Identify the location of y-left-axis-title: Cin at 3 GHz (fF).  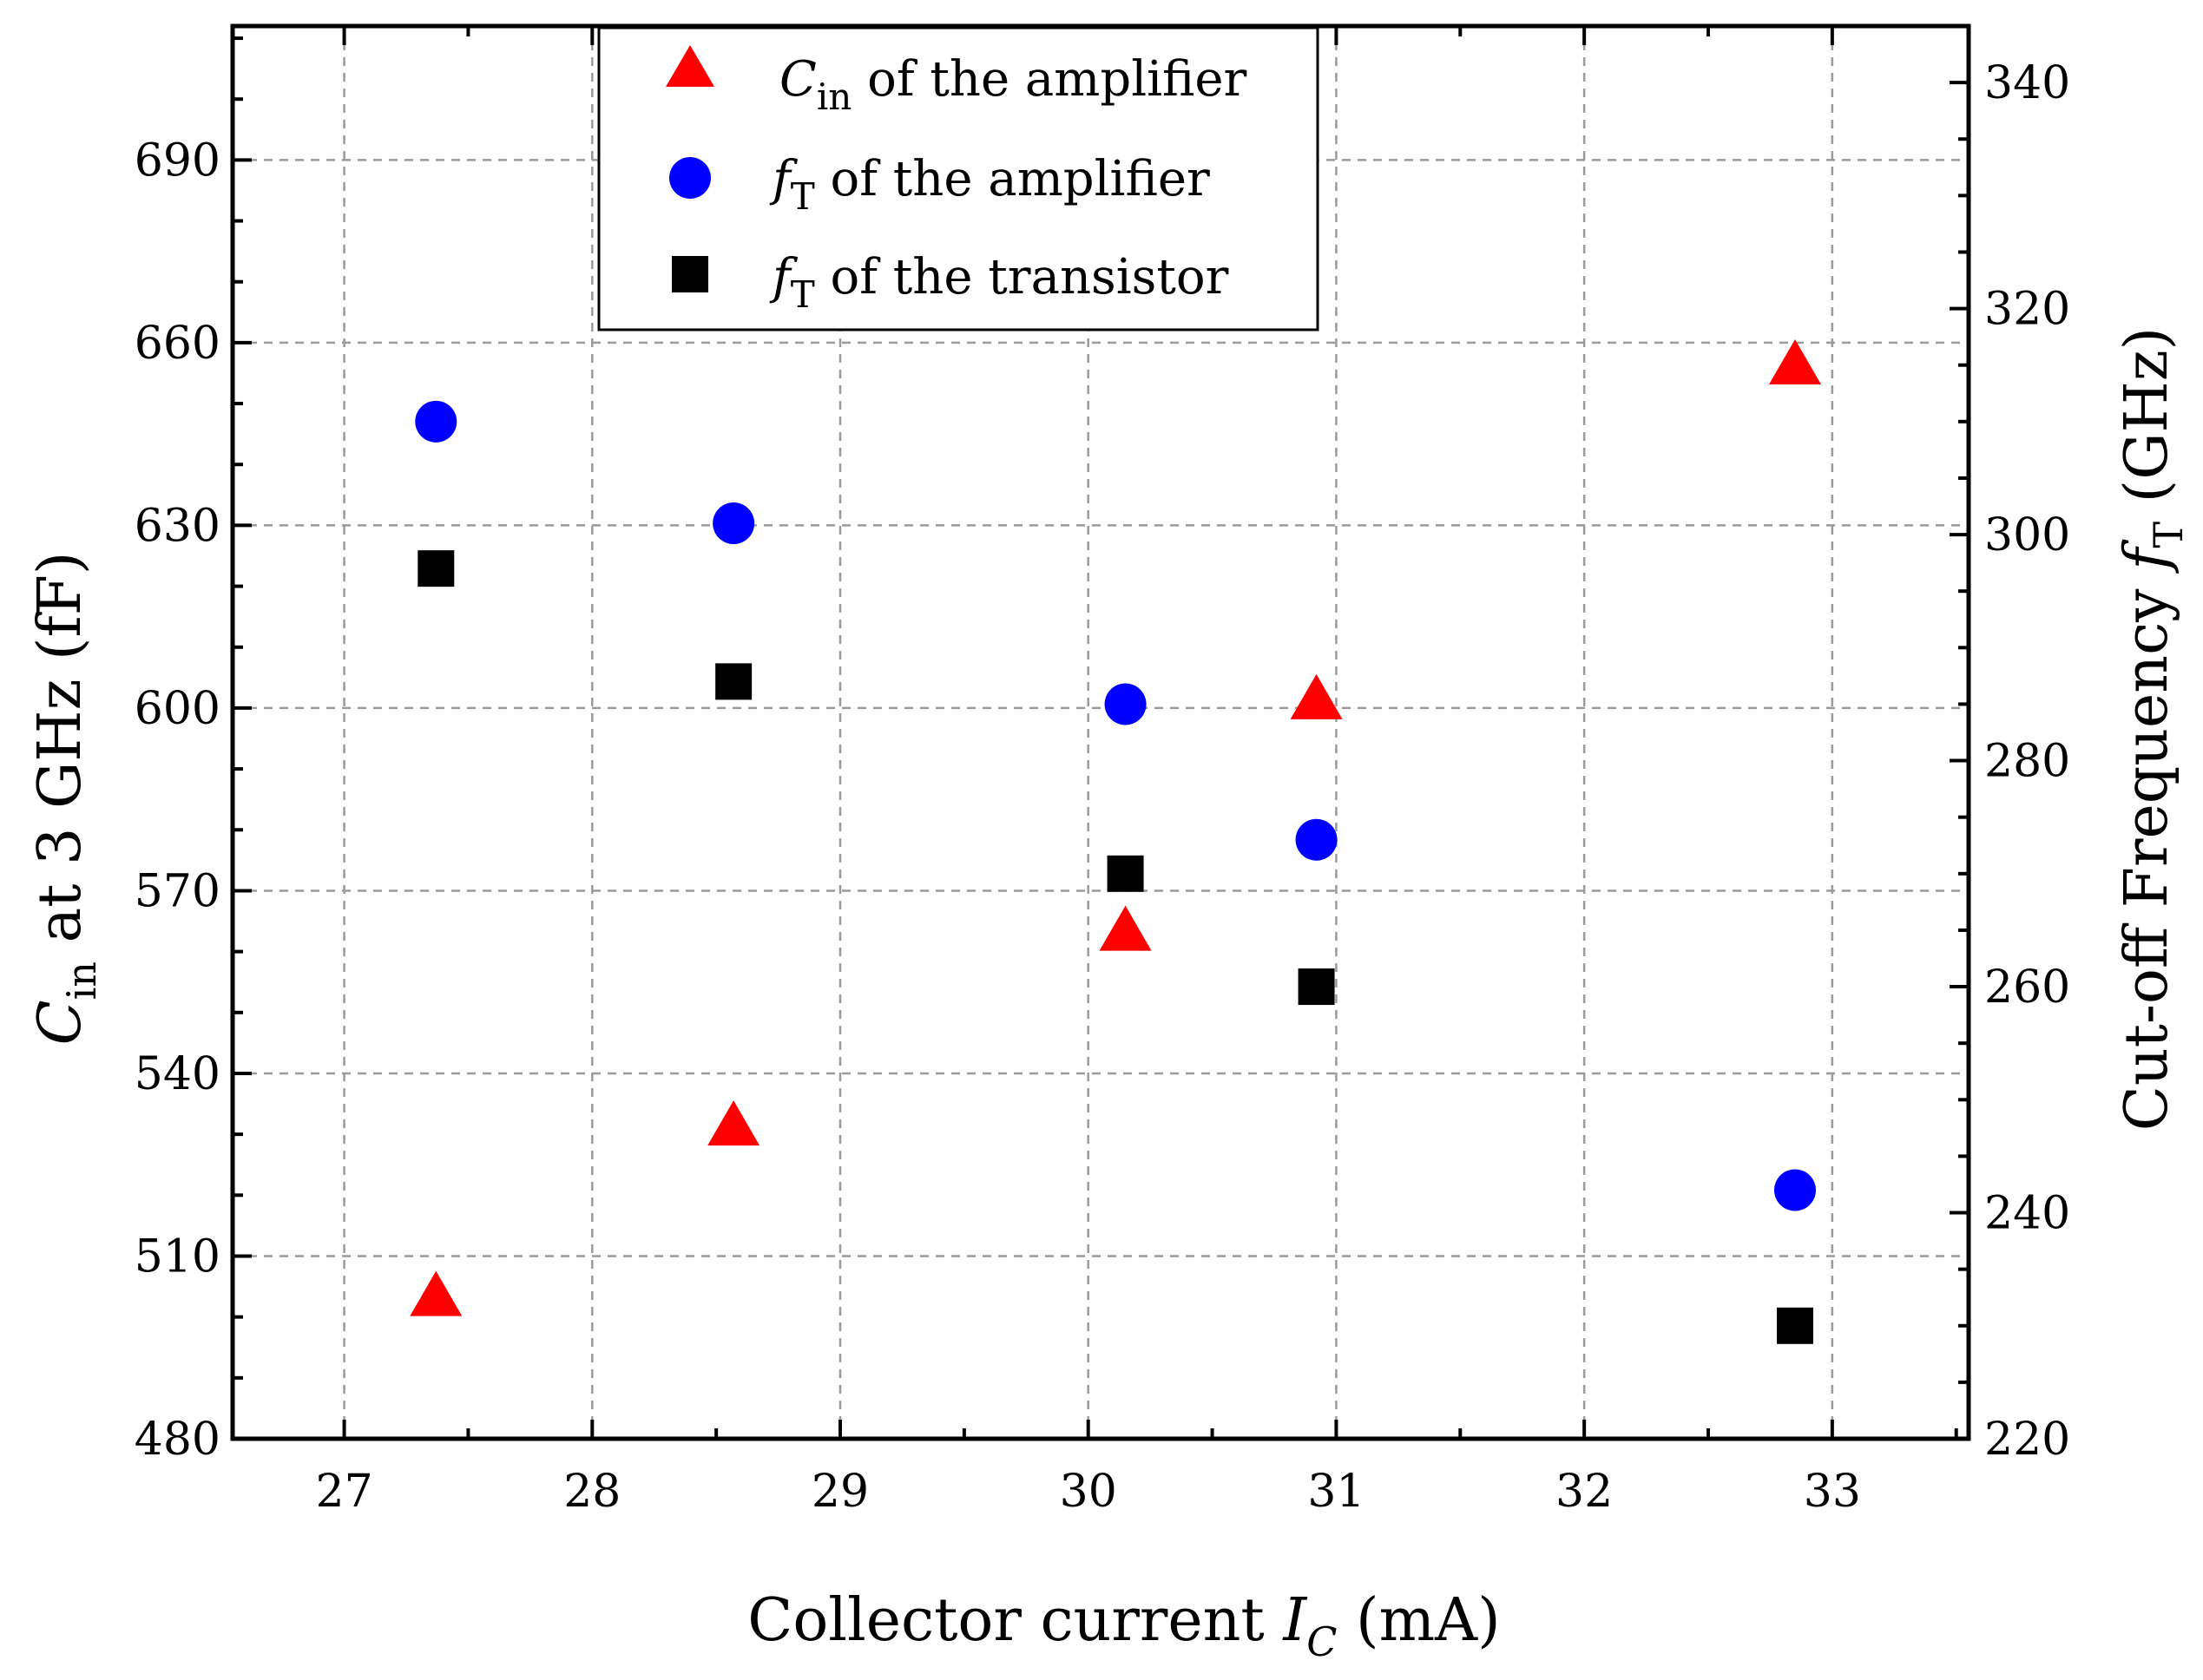
(65, 799).